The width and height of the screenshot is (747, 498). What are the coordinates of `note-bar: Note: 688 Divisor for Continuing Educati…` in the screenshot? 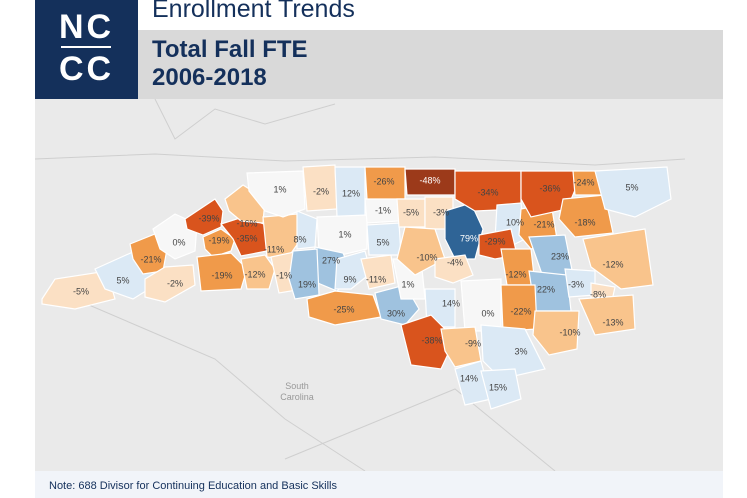 It's located at (379, 484).